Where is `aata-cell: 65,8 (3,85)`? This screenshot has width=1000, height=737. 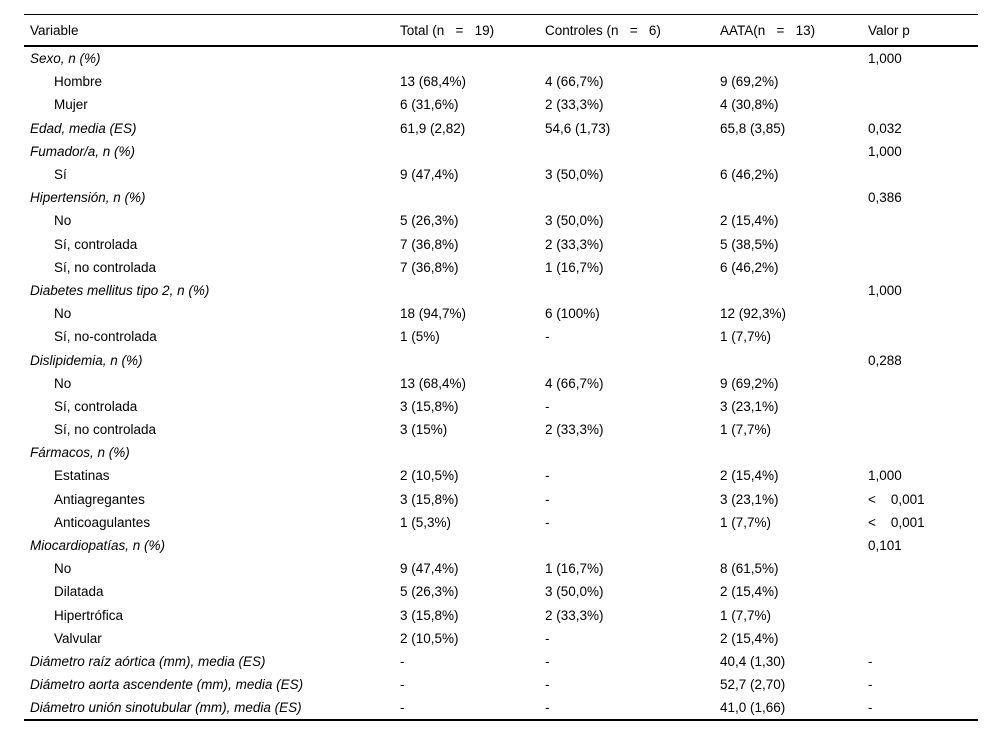
aata-cell: 65,8 (3,85) is located at coordinates (753, 128).